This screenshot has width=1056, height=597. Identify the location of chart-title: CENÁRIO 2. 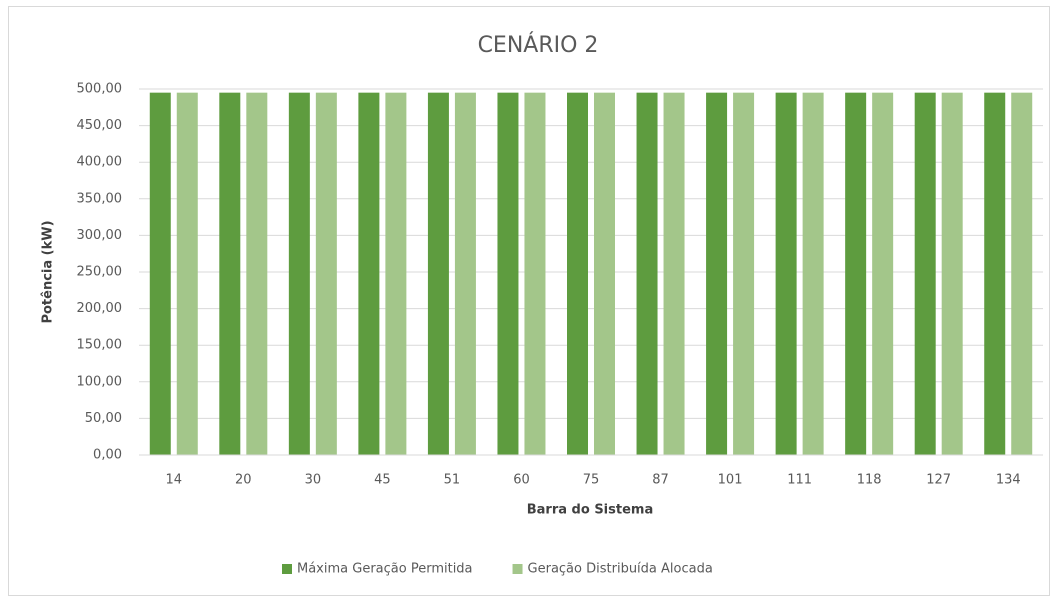
(538, 45).